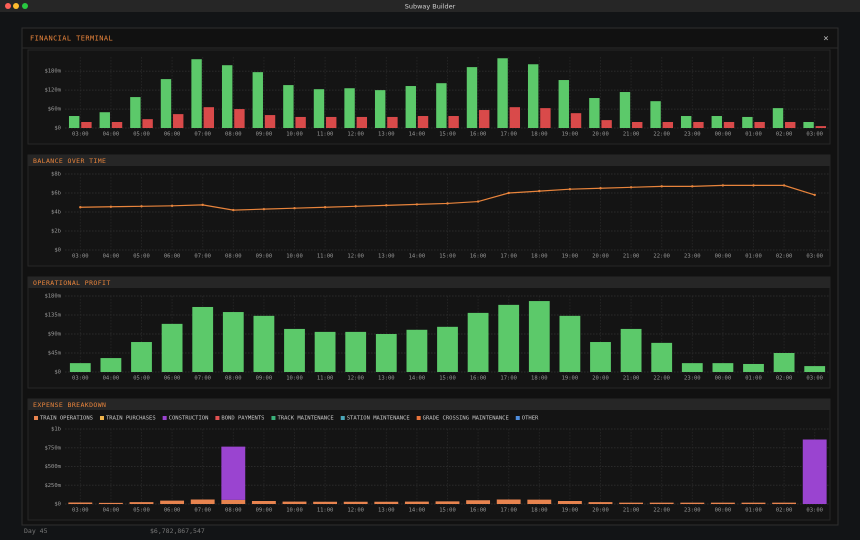  What do you see at coordinates (36, 531) in the screenshot?
I see `day-label: Day 45` at bounding box center [36, 531].